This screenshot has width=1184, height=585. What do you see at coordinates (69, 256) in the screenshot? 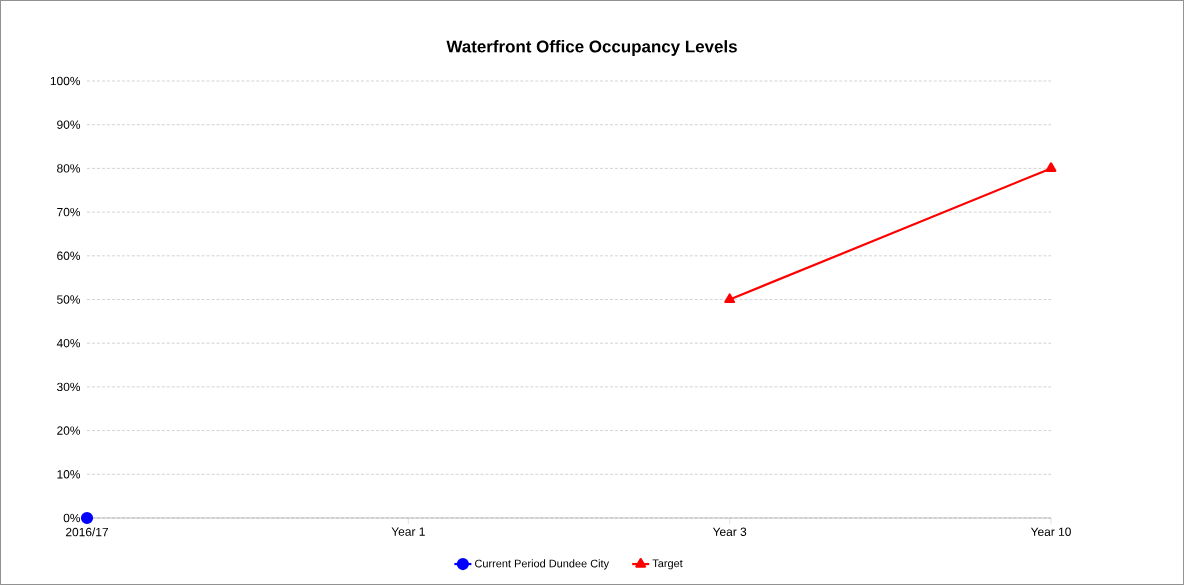
I see `y-tick-label: 60%` at bounding box center [69, 256].